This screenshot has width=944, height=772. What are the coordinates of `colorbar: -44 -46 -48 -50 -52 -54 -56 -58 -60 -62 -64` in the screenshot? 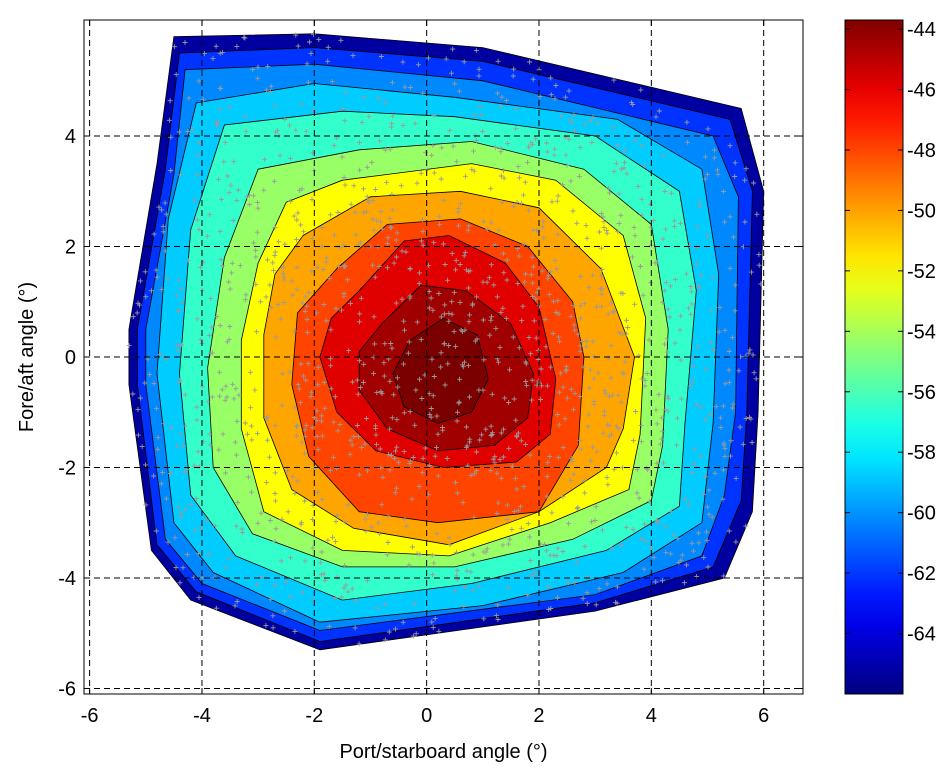 It's located at (890, 357).